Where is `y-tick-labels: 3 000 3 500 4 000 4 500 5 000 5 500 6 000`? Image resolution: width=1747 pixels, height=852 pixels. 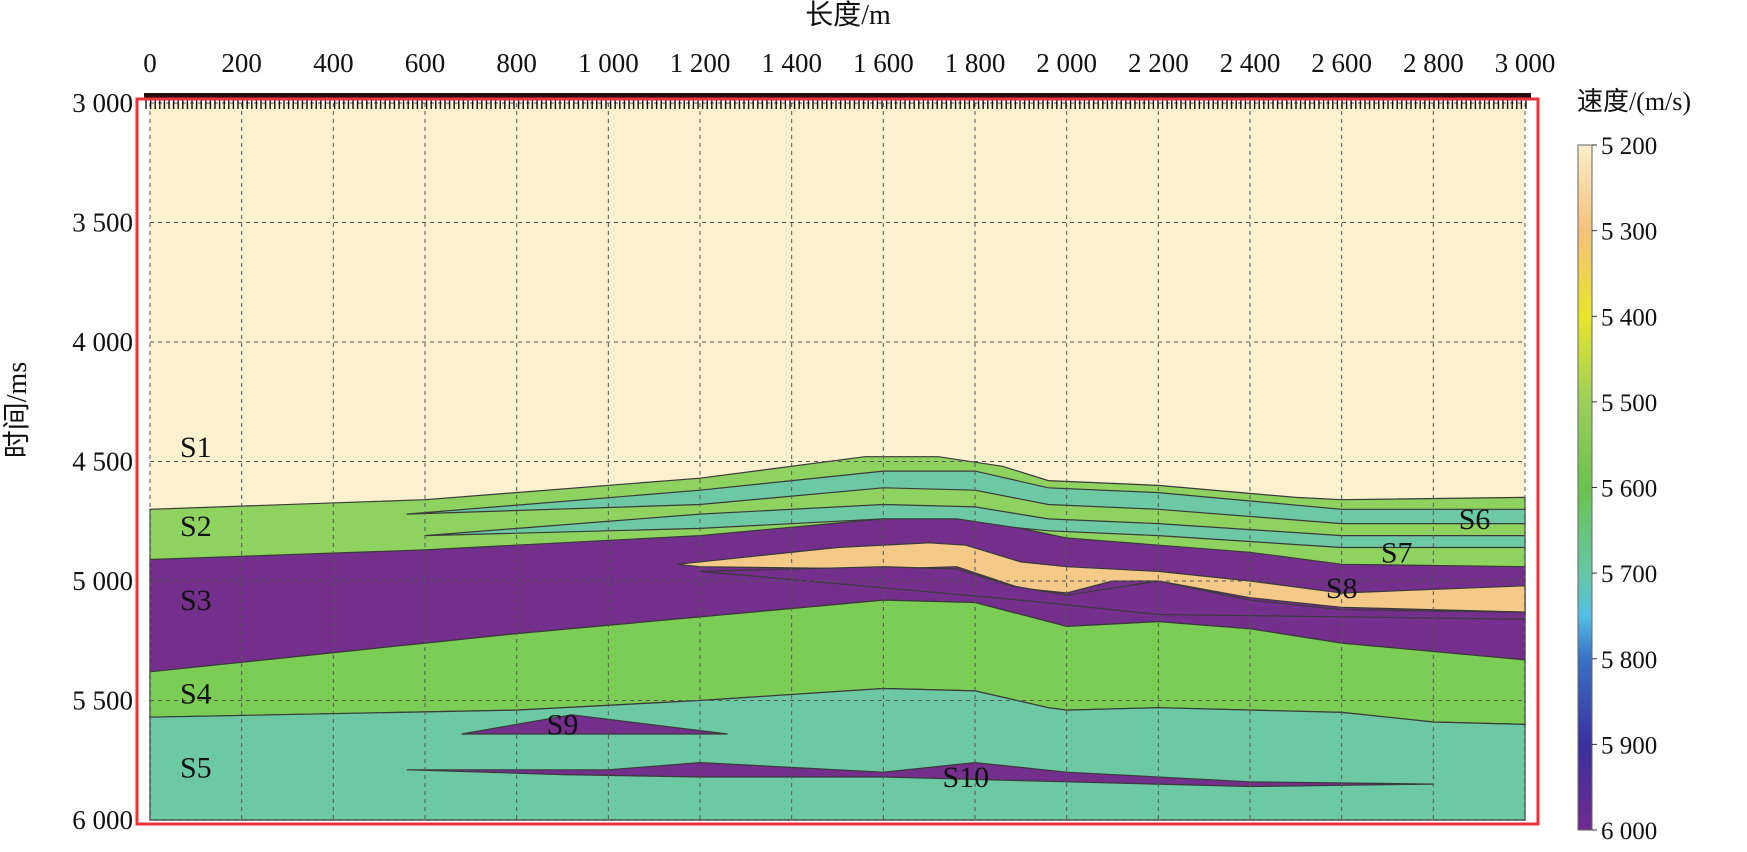
y-tick-labels: 3 000 3 500 4 000 4 500 5 000 5 500 6 000 is located at coordinates (102, 461).